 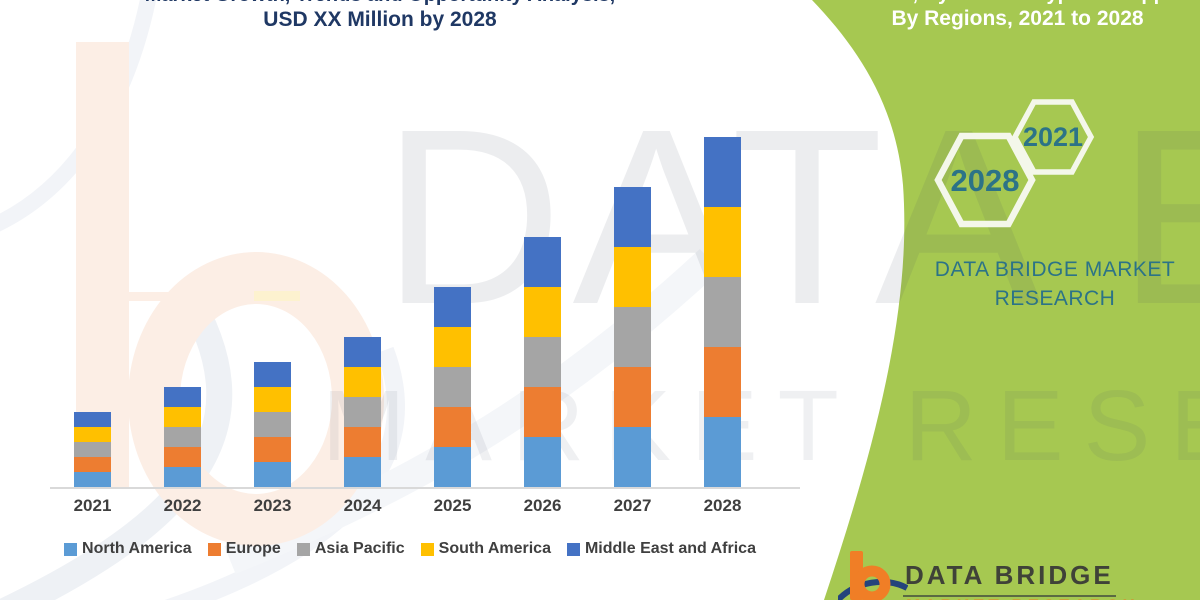 I want to click on stacked-bar-2022, so click(x=182, y=437).